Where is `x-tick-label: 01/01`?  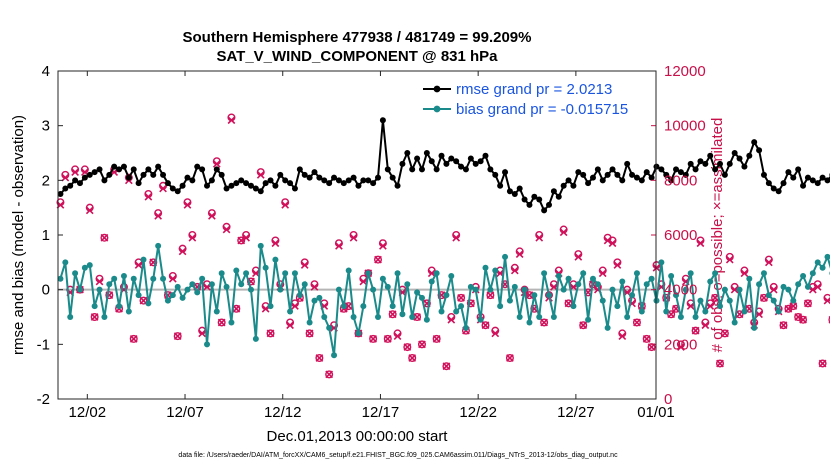
x-tick-label: 01/01 is located at coordinates (656, 412).